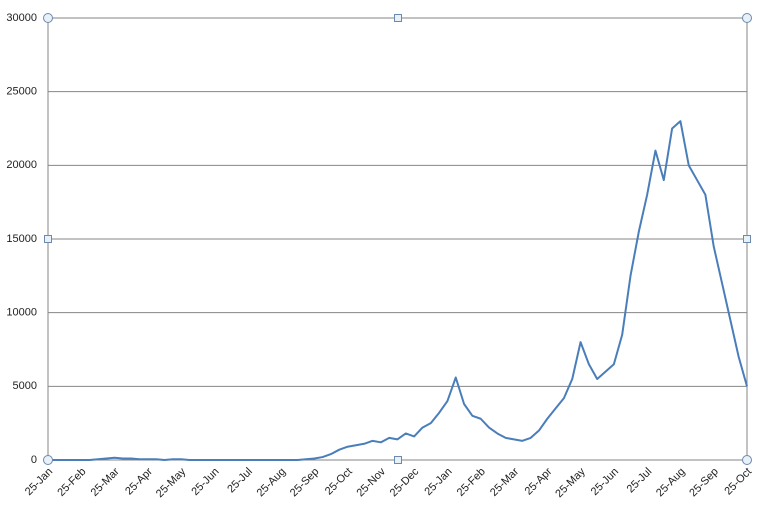  What do you see at coordinates (21, 239) in the screenshot?
I see `y-tick-label: 15000` at bounding box center [21, 239].